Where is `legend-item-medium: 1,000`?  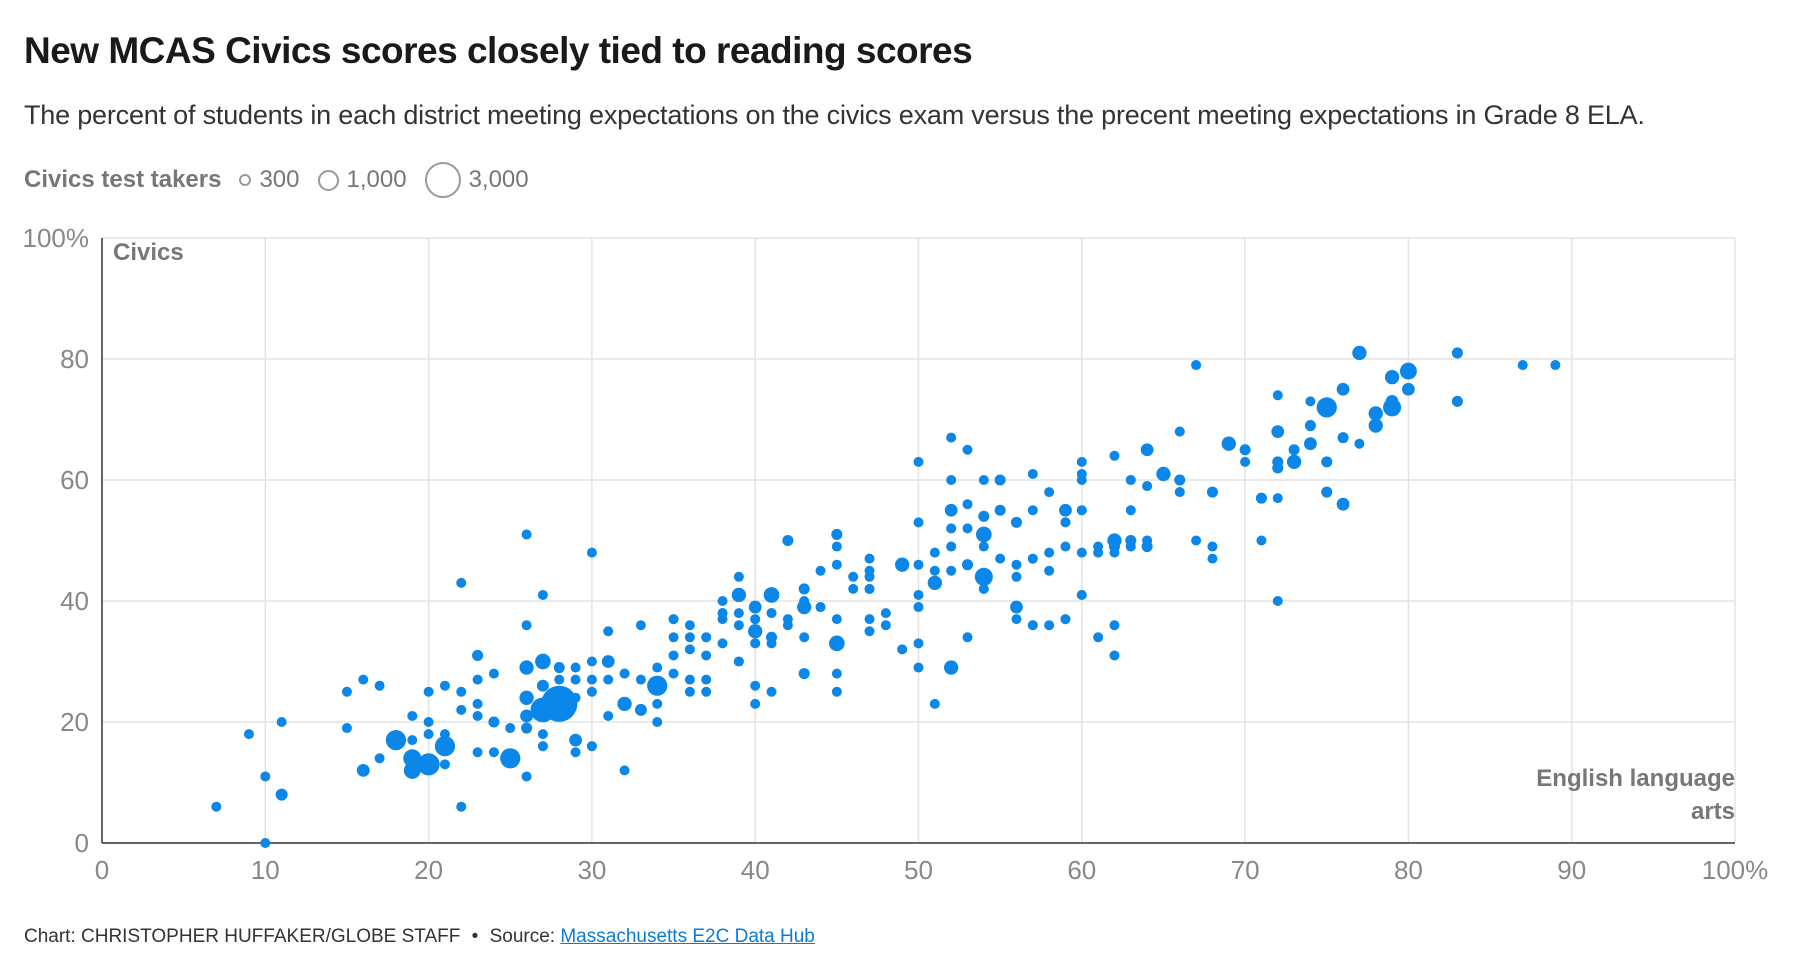
legend-item-medium: 1,000 is located at coordinates (362, 180).